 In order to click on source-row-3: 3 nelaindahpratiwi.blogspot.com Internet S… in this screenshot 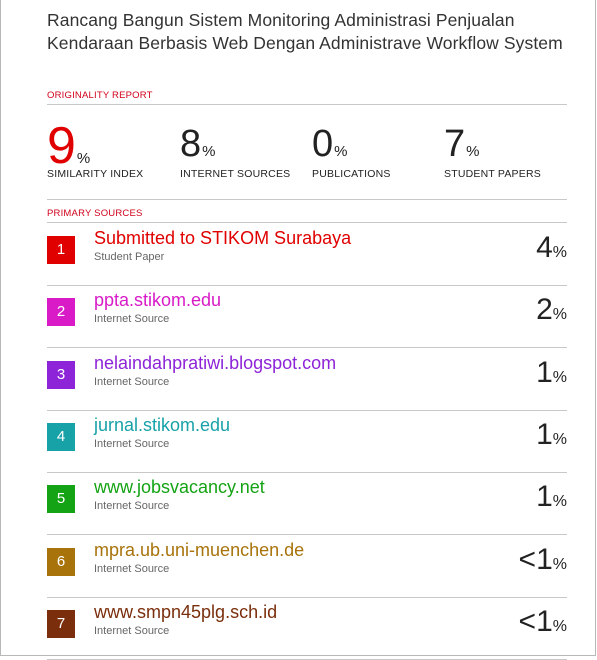, I will do `click(307, 380)`.